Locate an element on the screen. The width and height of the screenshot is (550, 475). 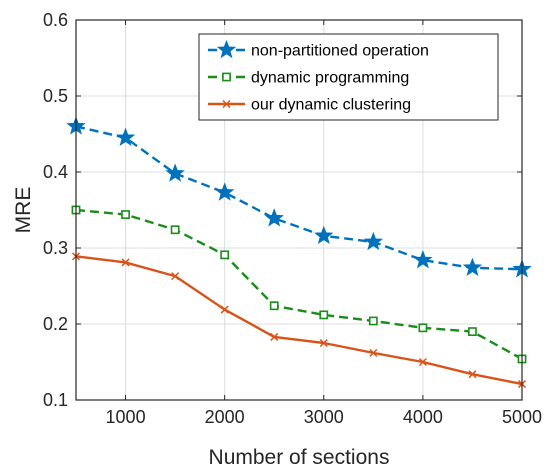
y-tick-label: 0.6 is located at coordinates (55, 20).